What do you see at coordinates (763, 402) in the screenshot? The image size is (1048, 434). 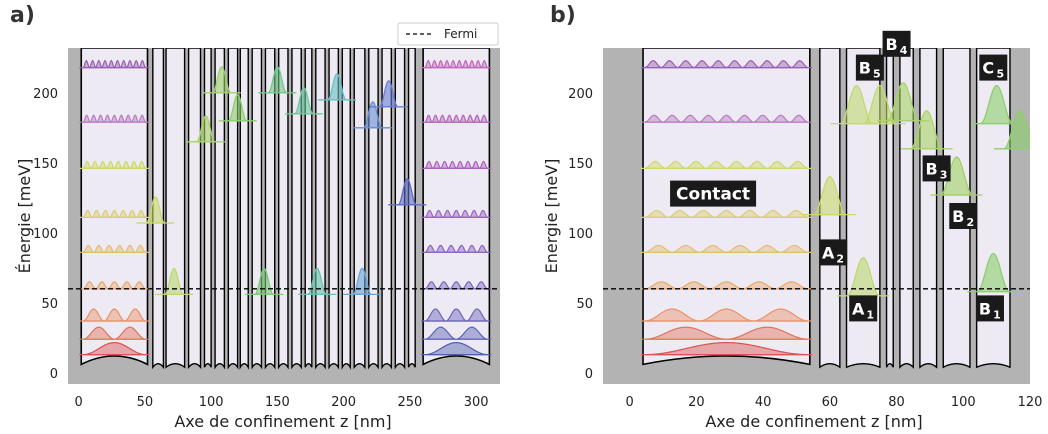 I see `x-tick-label: 40` at bounding box center [763, 402].